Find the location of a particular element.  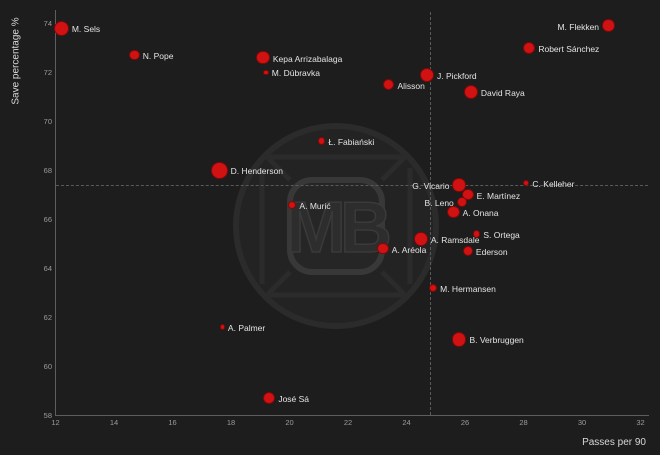

data-point-label: Ł. Fabiański is located at coordinates (351, 141).